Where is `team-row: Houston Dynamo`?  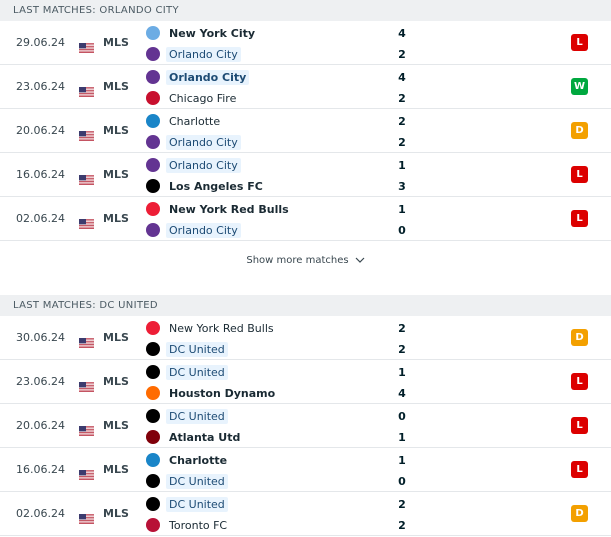 team-row: Houston Dynamo is located at coordinates (212, 393).